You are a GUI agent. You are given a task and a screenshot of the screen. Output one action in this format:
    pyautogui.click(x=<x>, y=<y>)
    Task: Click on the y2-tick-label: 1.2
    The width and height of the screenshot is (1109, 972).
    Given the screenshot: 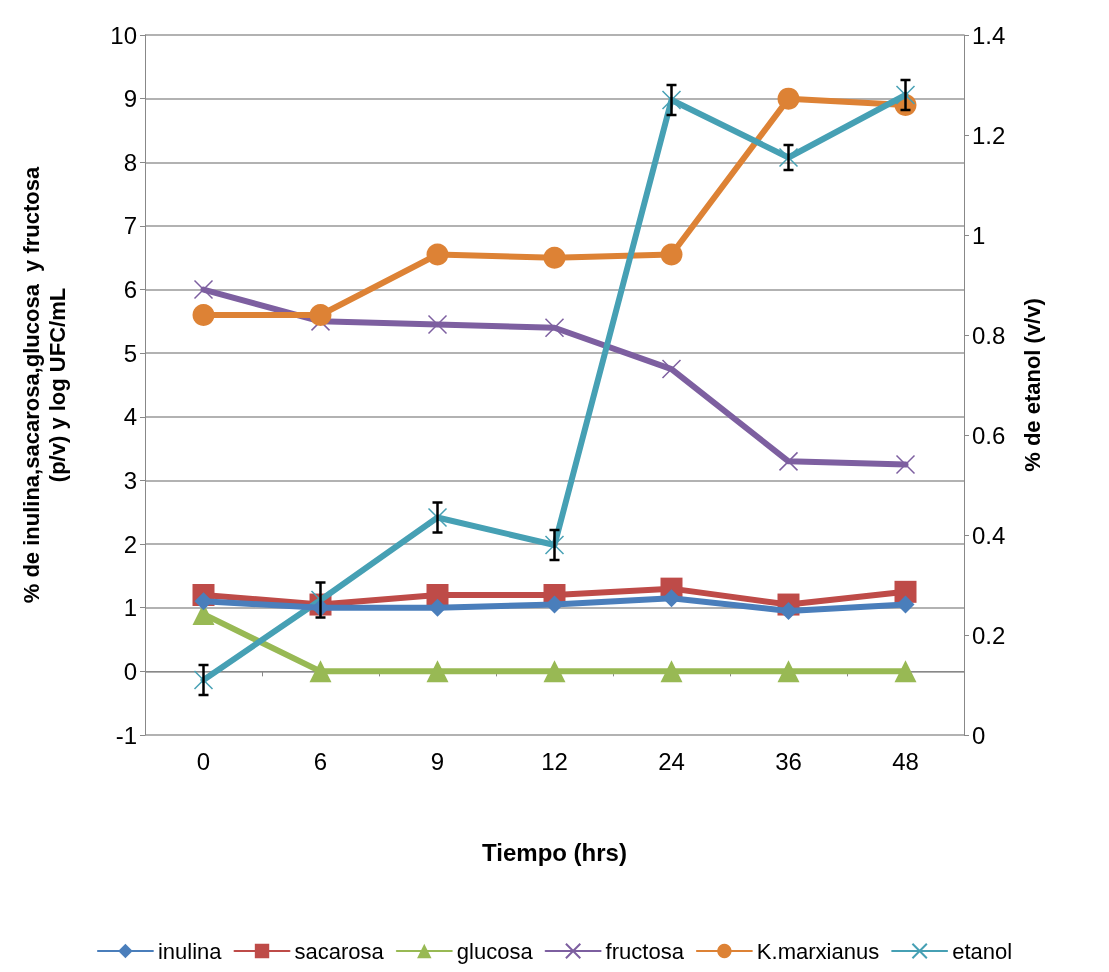 What is the action you would take?
    pyautogui.click(x=989, y=135)
    